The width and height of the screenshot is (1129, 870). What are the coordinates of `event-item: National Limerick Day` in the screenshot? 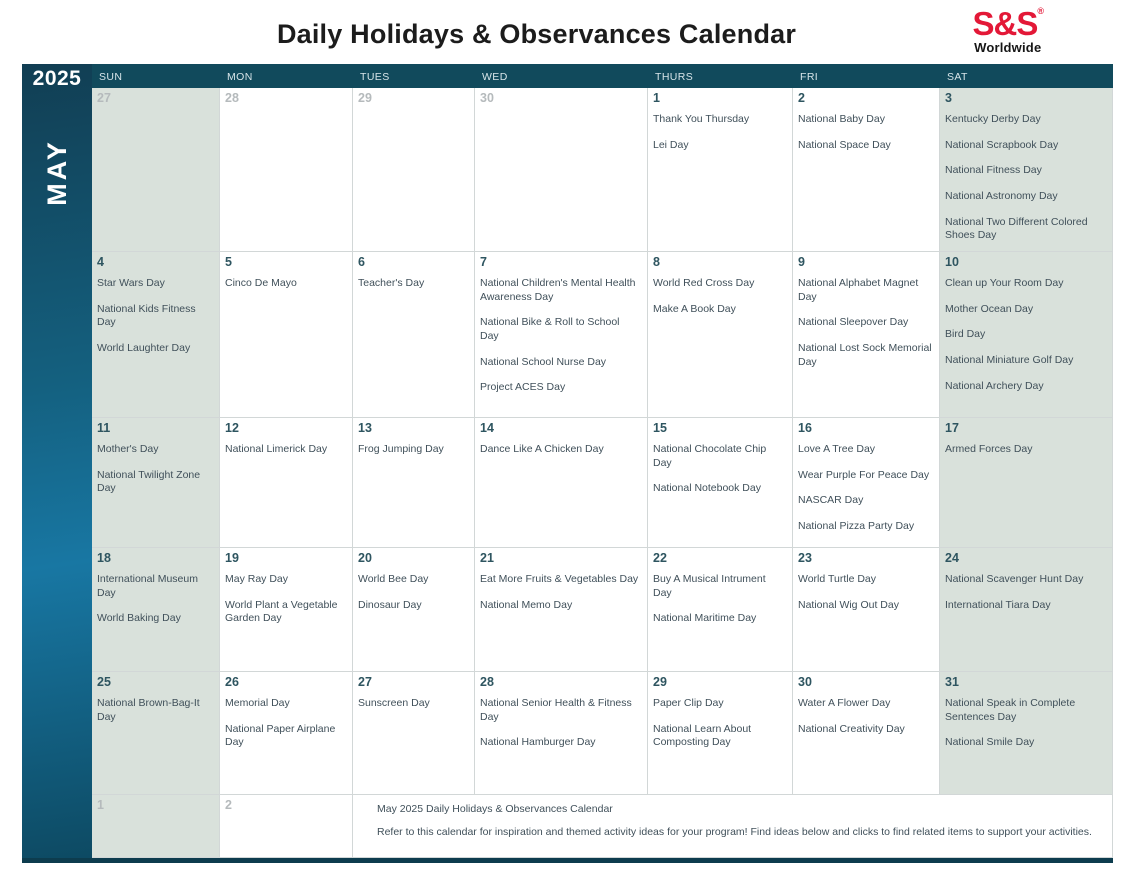 It's located at (276, 449).